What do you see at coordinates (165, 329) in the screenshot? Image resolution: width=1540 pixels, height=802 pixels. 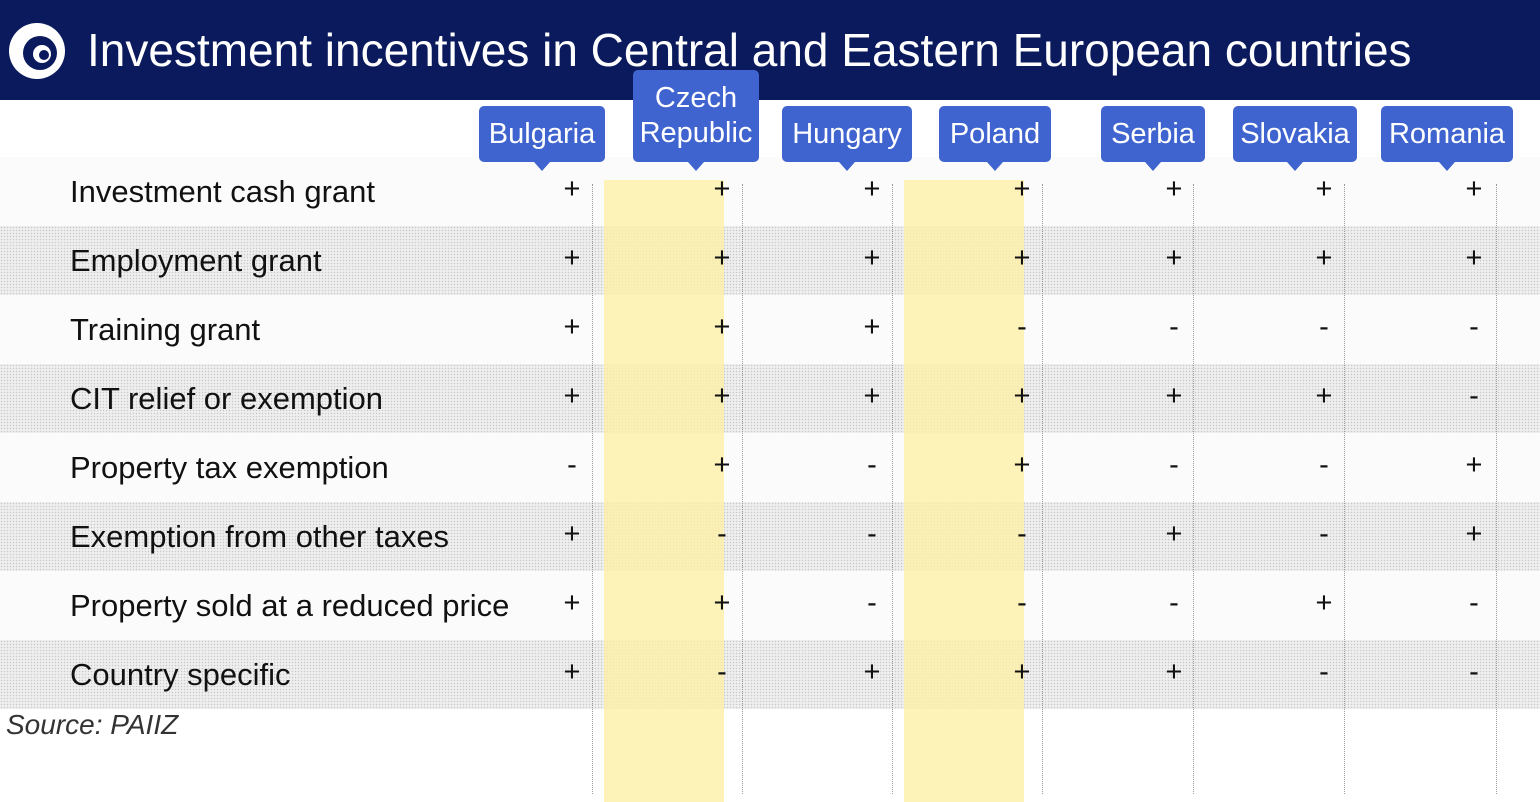 I see `row-label: Training grant` at bounding box center [165, 329].